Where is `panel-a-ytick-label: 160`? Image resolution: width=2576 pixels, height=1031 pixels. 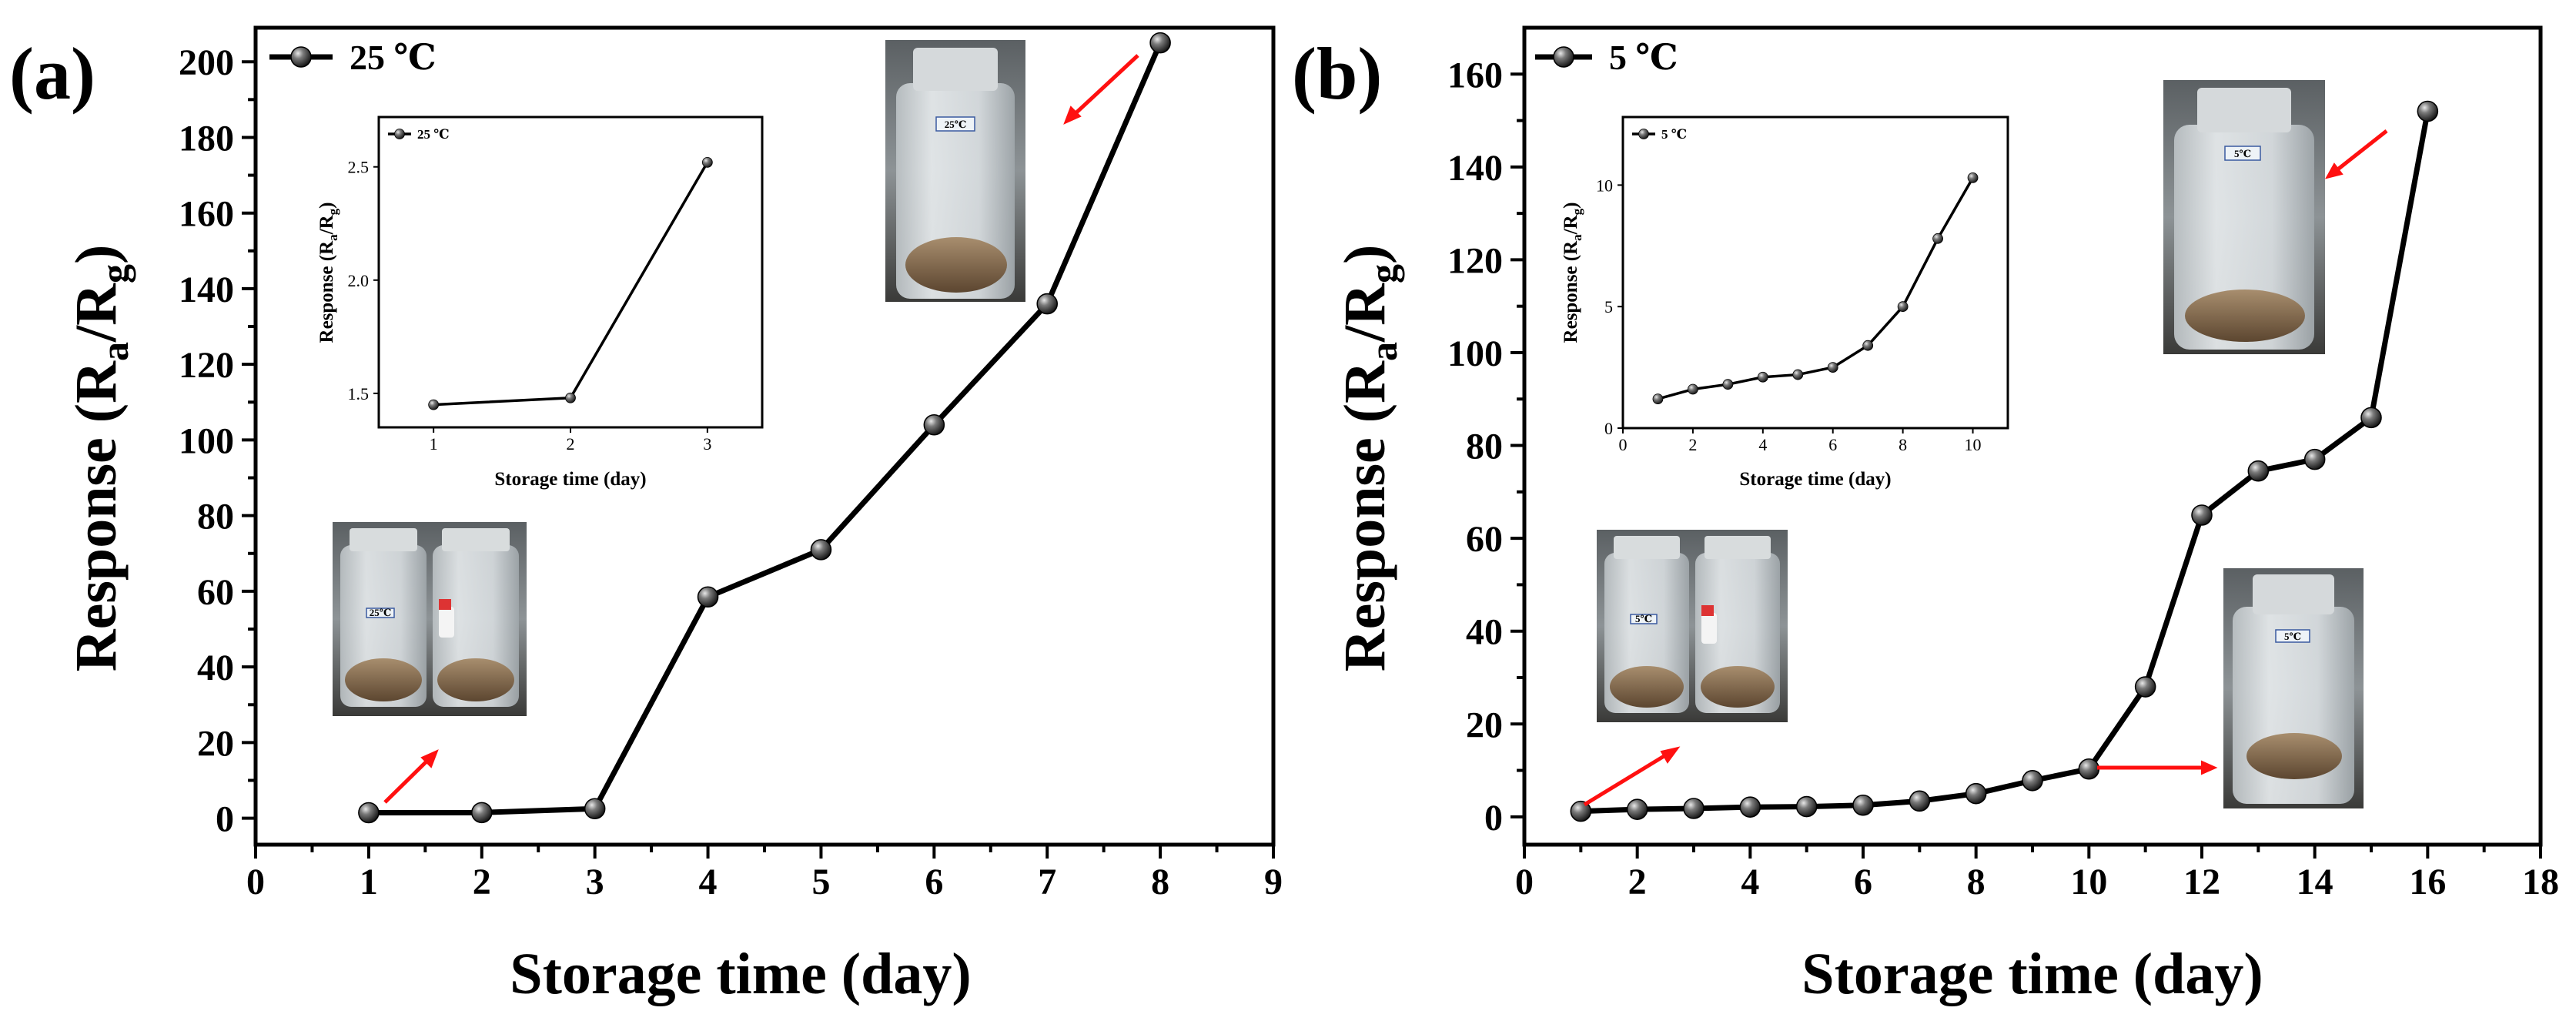 panel-a-ytick-label: 160 is located at coordinates (206, 214).